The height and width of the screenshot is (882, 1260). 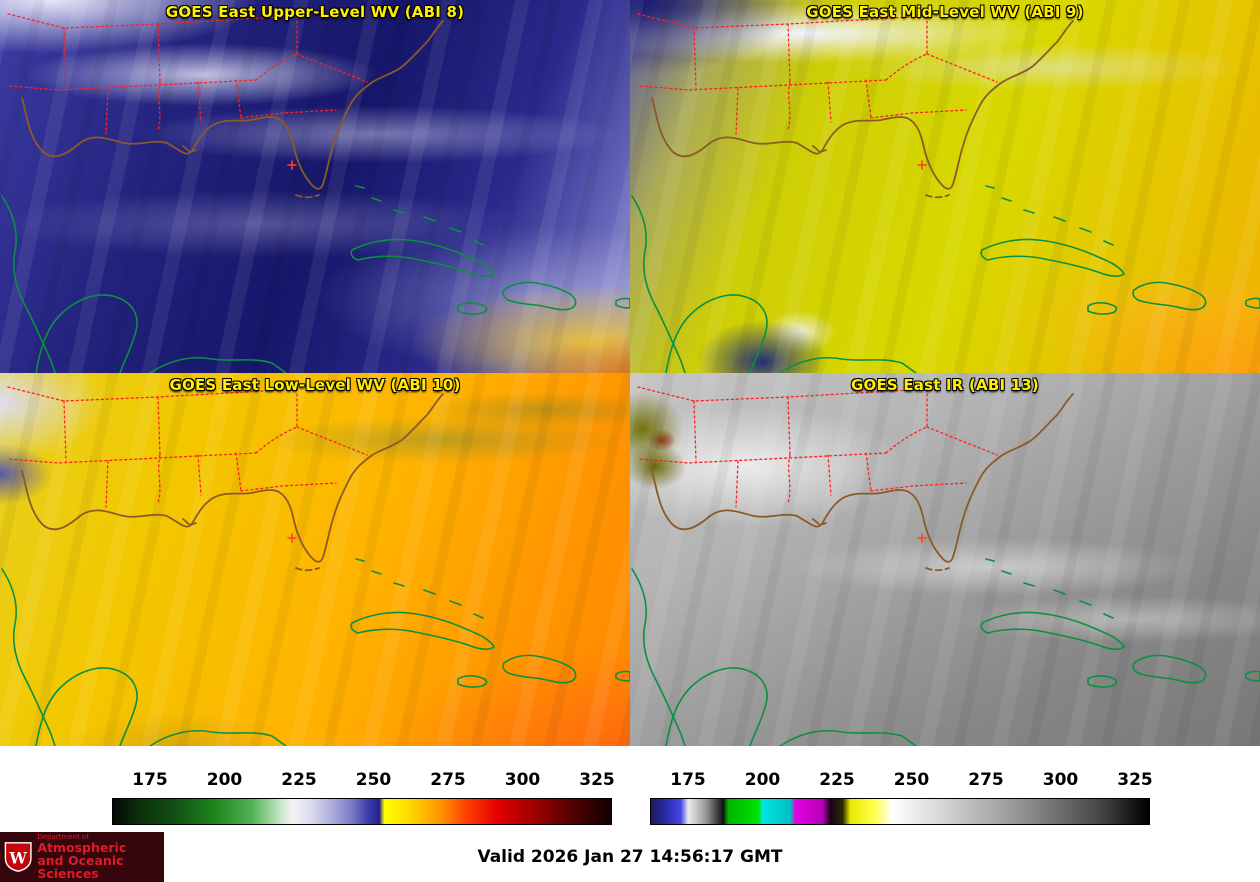 What do you see at coordinates (900, 811) in the screenshot?
I see `ir-colorbar` at bounding box center [900, 811].